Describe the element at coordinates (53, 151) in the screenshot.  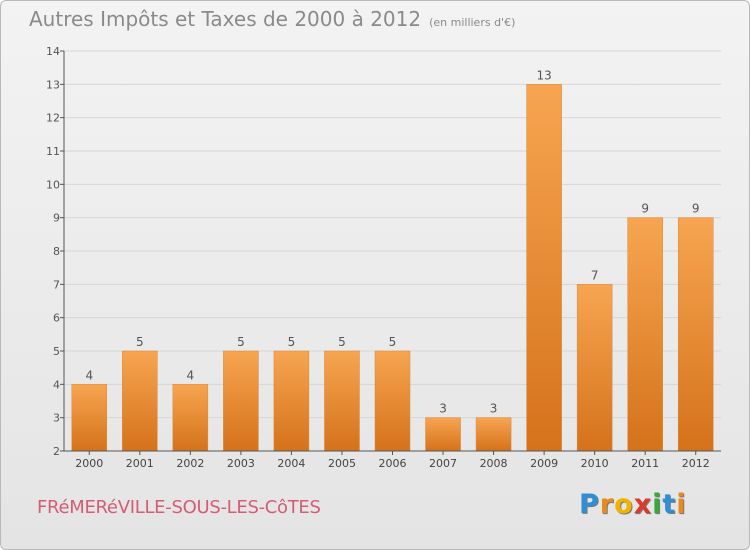
I see `y-tick-label: 11` at that location.